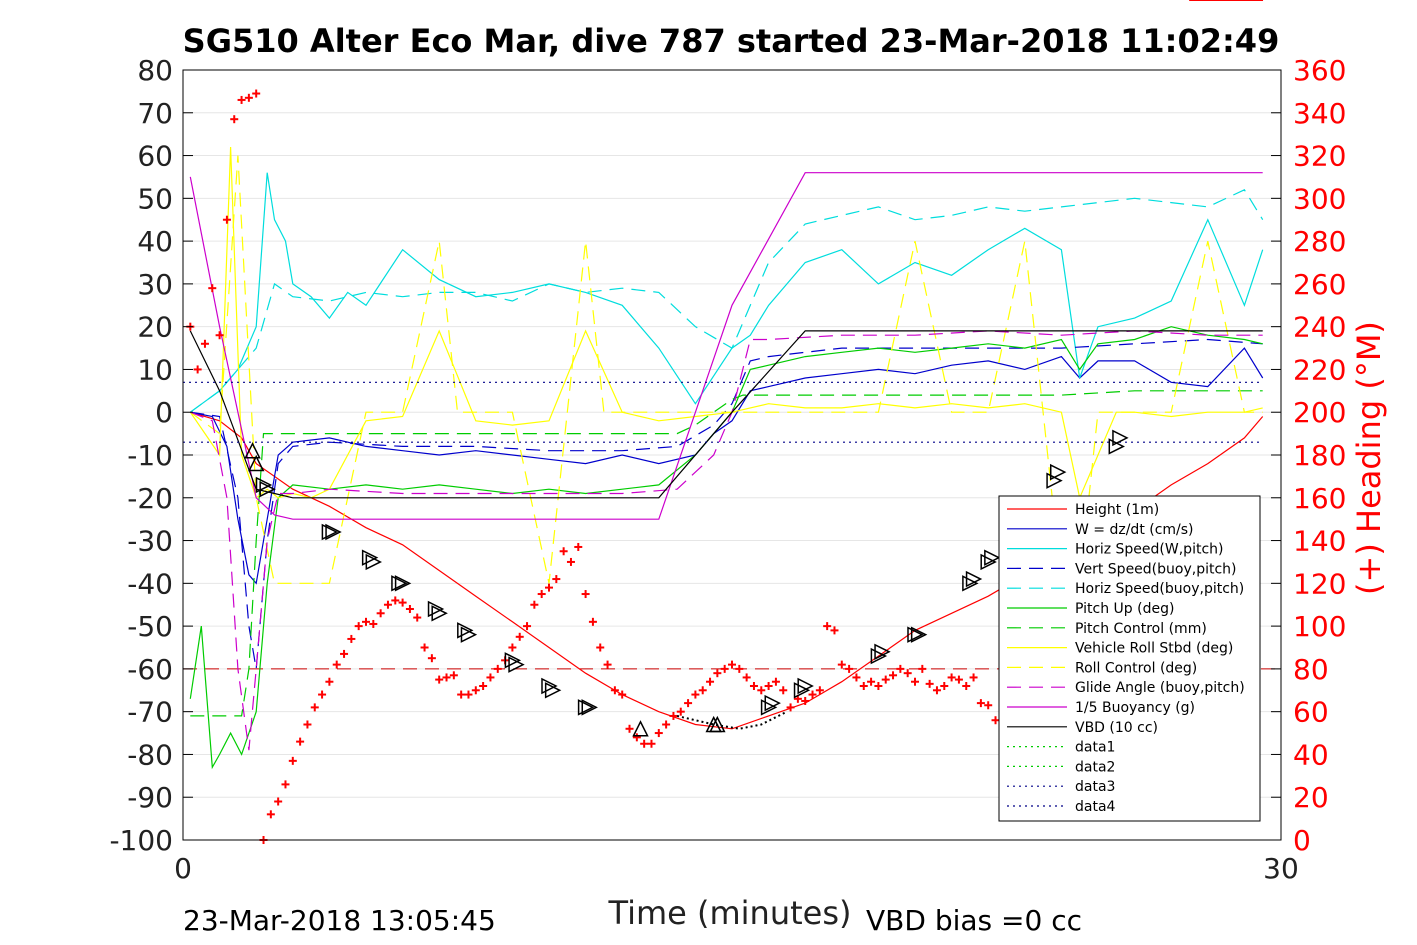 This screenshot has width=1417, height=945. I want to click on legend-label-14: data2, so click(1095, 767).